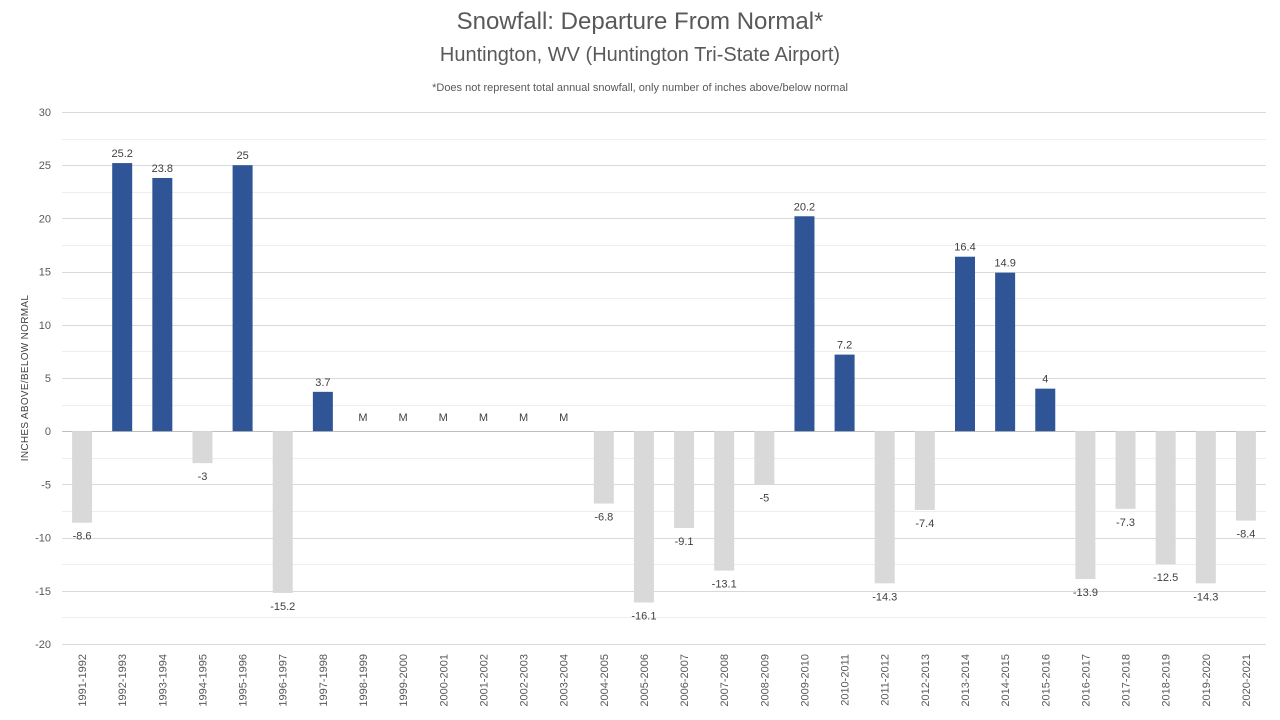  What do you see at coordinates (43, 379) in the screenshot?
I see `y-axis-ticks: 30 25 20 15 10 5 0 -5 -10 -15 -20` at bounding box center [43, 379].